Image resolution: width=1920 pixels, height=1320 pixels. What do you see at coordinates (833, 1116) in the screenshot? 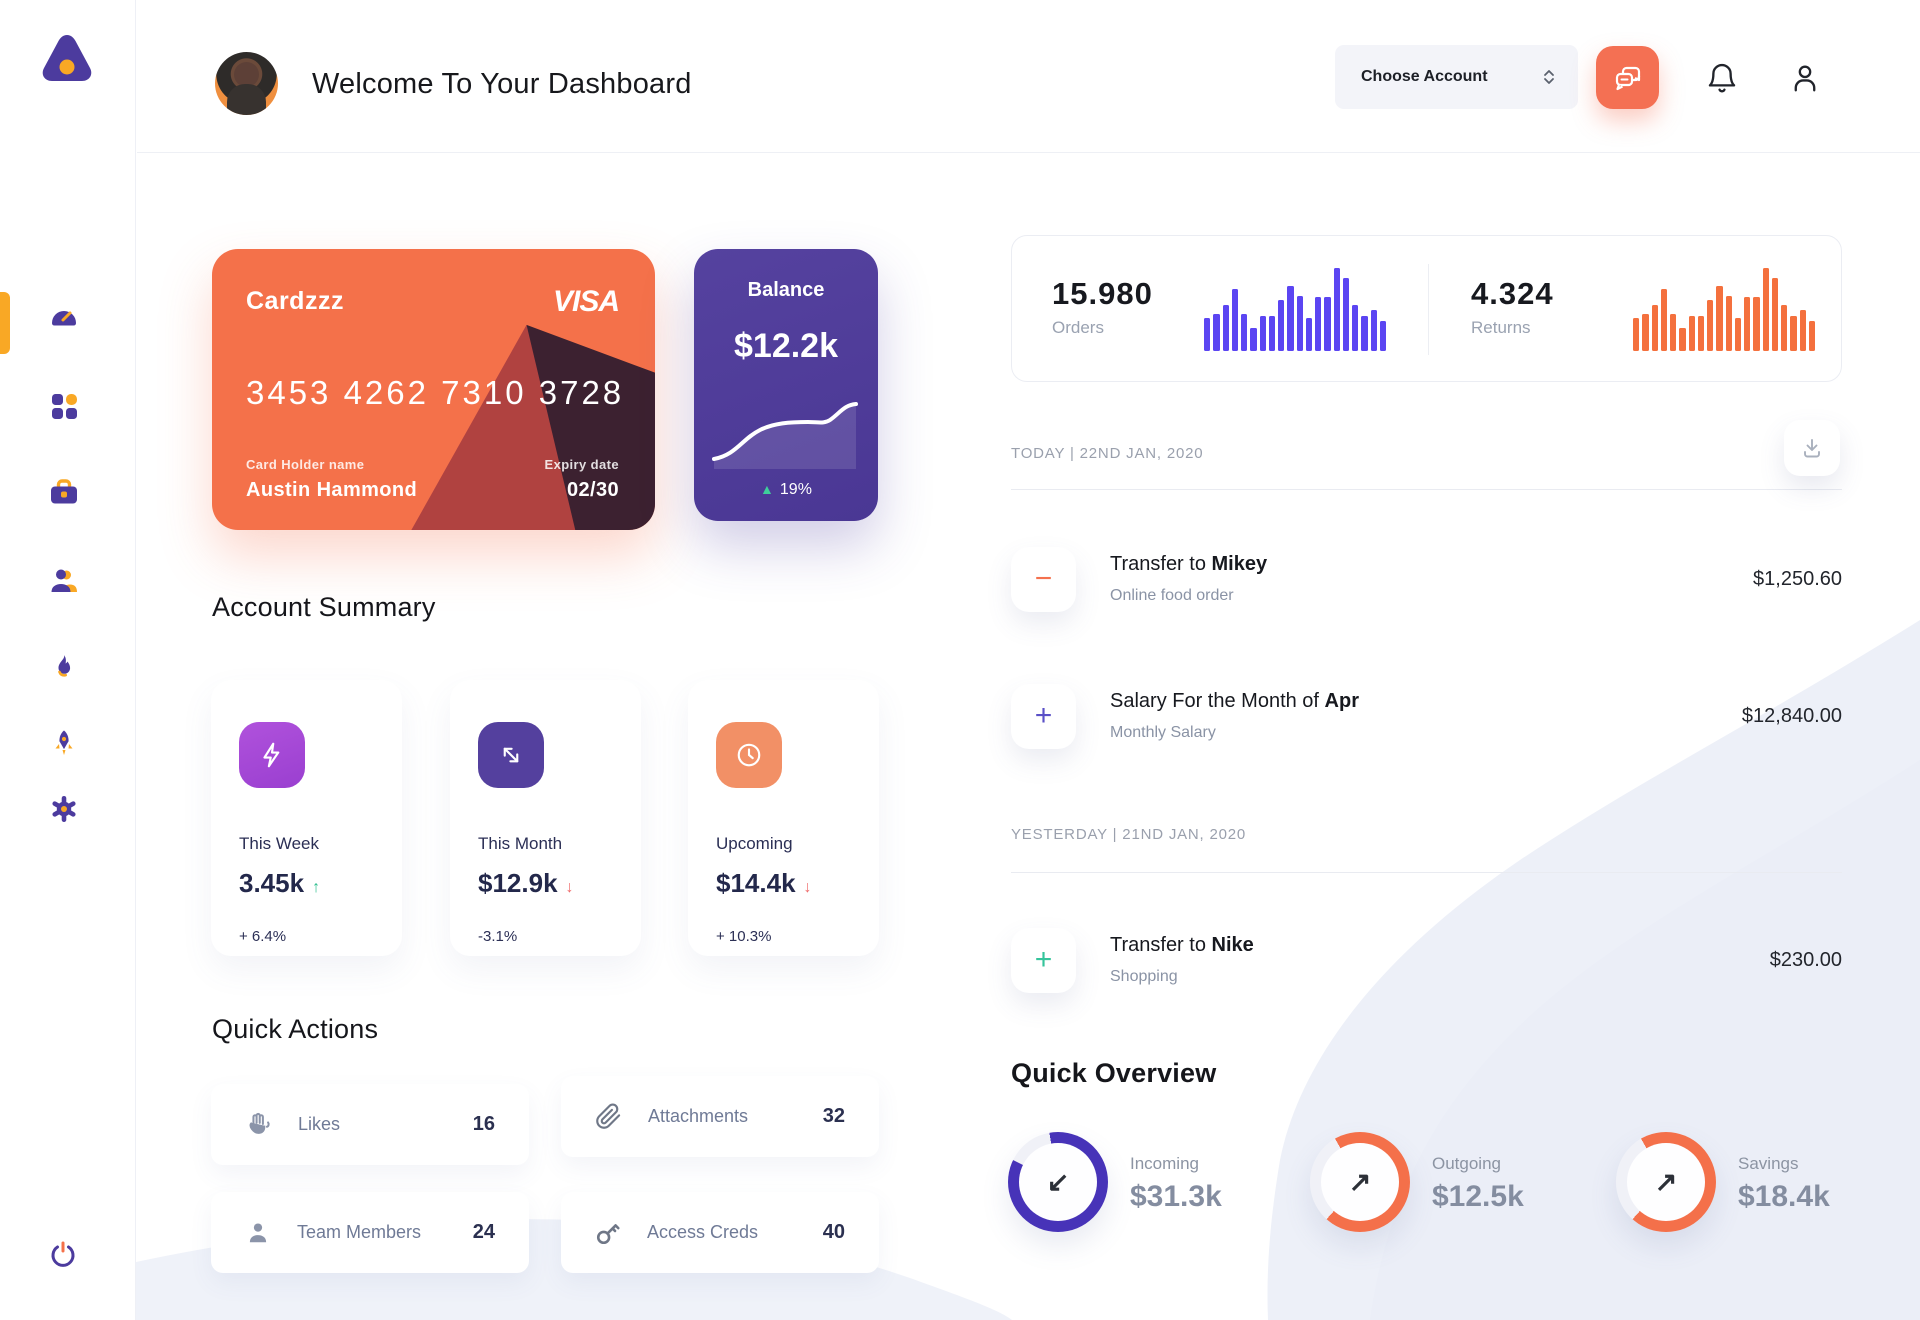
I see `quick-action-count: 32` at bounding box center [833, 1116].